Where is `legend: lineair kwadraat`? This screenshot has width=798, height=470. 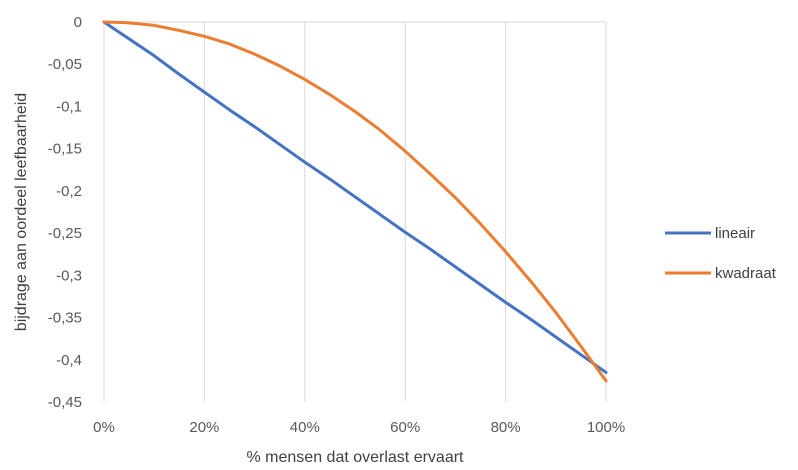 legend: lineair kwadraat is located at coordinates (721, 253).